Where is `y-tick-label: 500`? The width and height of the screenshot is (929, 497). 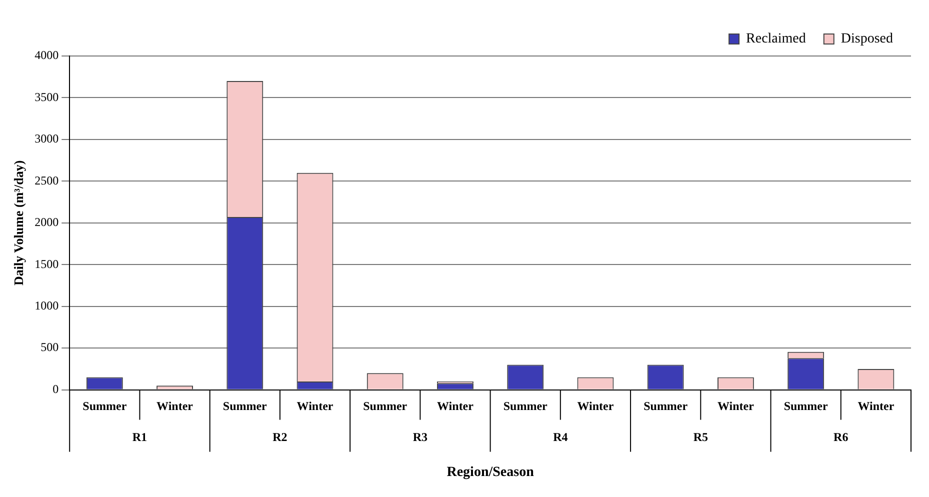
y-tick-label: 500 is located at coordinates (49, 347).